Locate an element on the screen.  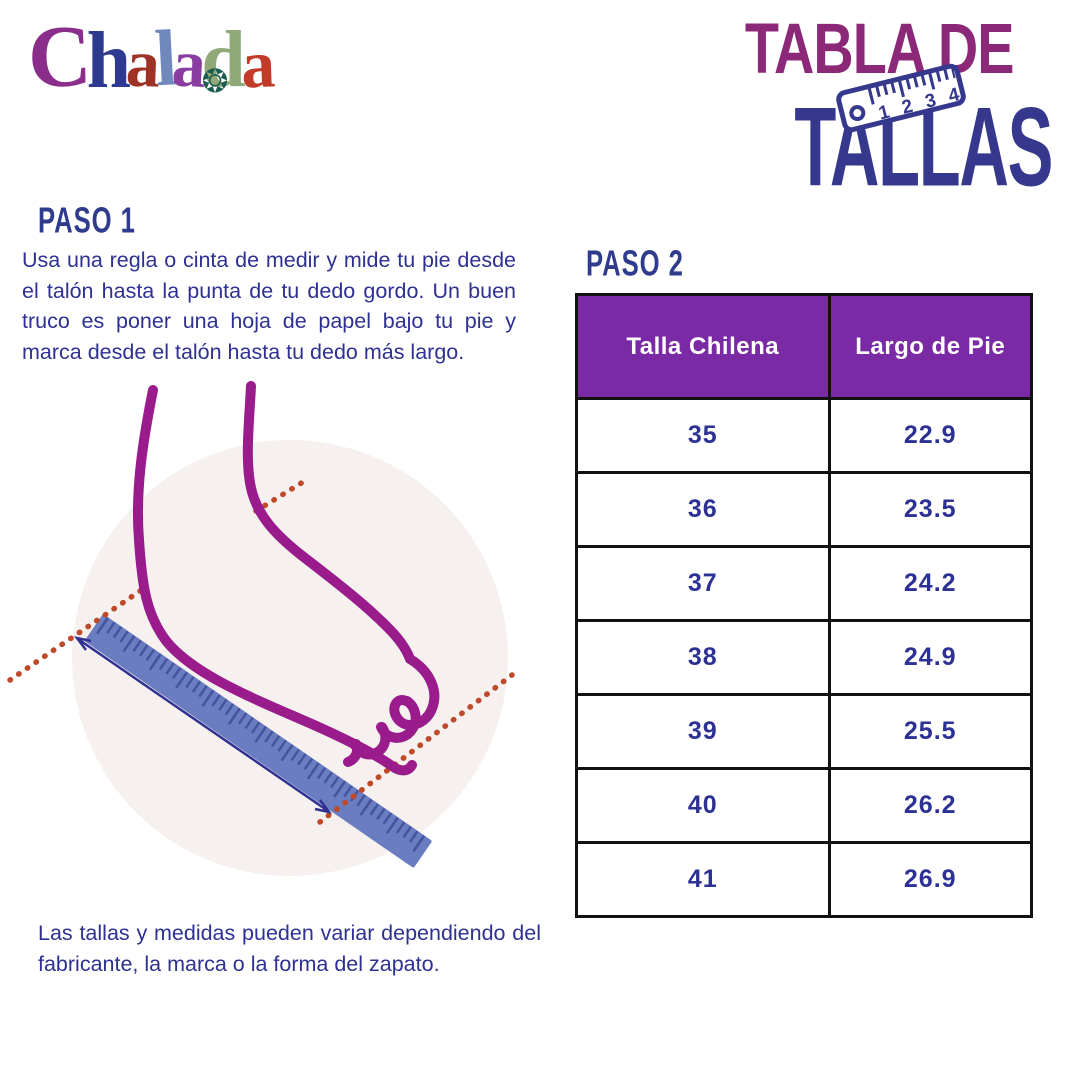
largo-de-pie-cell: 26.2 is located at coordinates (928, 805).